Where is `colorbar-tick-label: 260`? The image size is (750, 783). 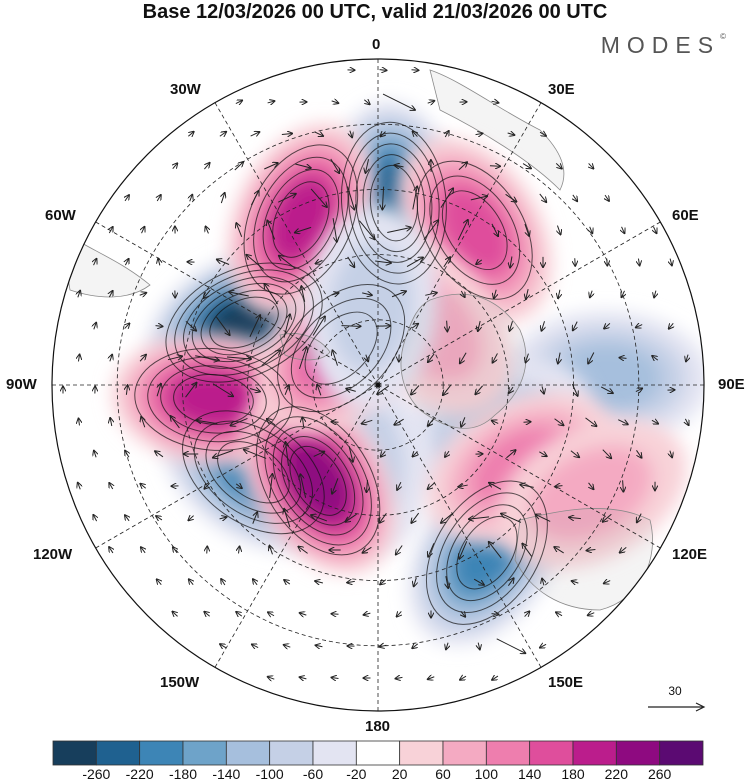 colorbar-tick-label: 260 is located at coordinates (659, 774).